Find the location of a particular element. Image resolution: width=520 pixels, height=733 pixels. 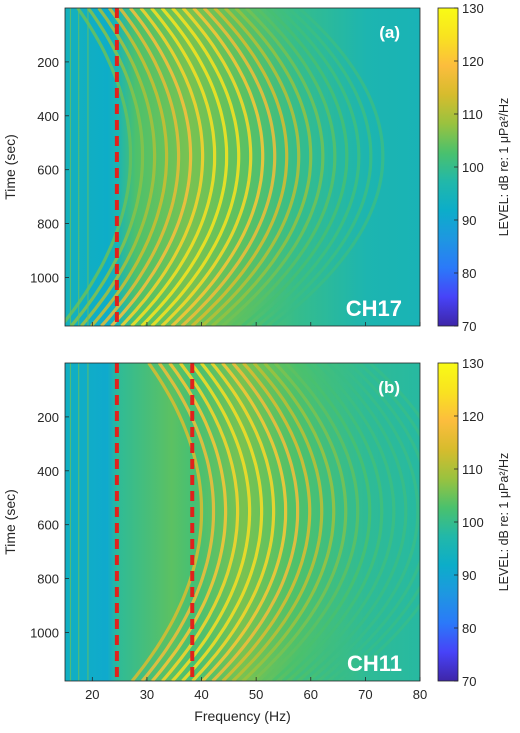

x-tick-label: 20 is located at coordinates (92, 694).